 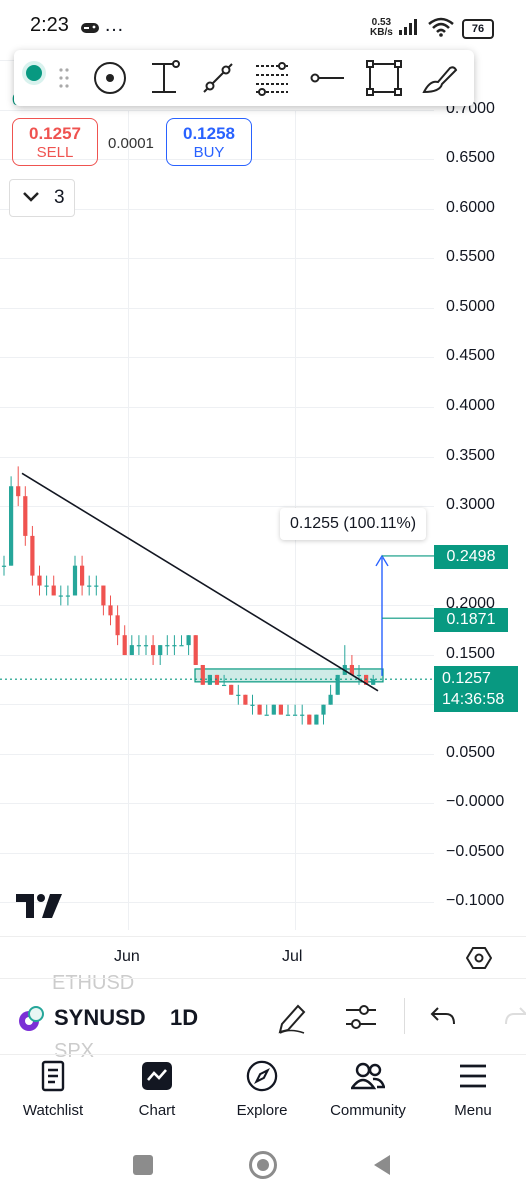 I want to click on nav-community-label: Community, so click(x=368, y=1110).